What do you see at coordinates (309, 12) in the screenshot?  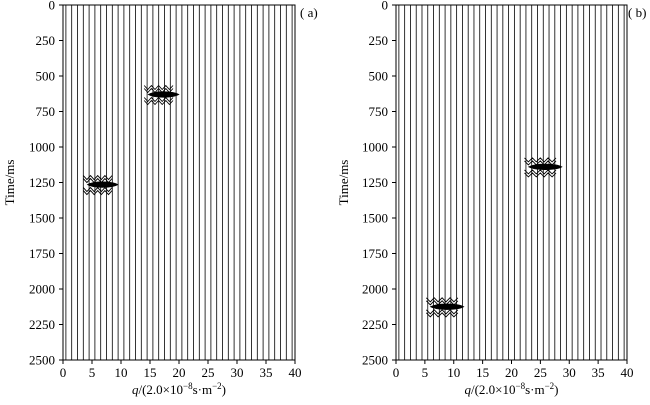 I see `panel-label: ( a)` at bounding box center [309, 12].